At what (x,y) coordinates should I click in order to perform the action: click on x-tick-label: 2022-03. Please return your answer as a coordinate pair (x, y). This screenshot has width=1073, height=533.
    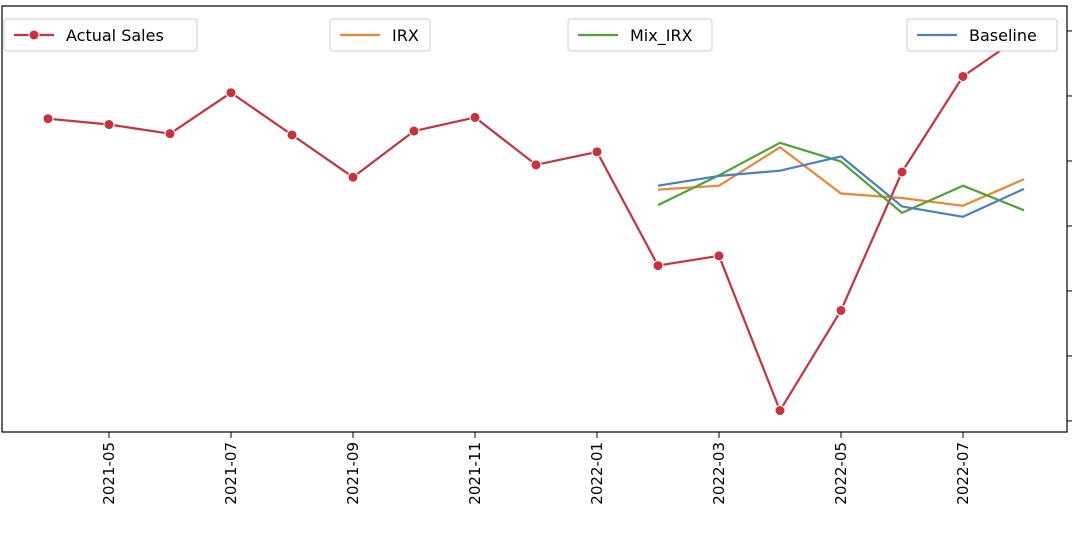
    Looking at the image, I should click on (719, 473).